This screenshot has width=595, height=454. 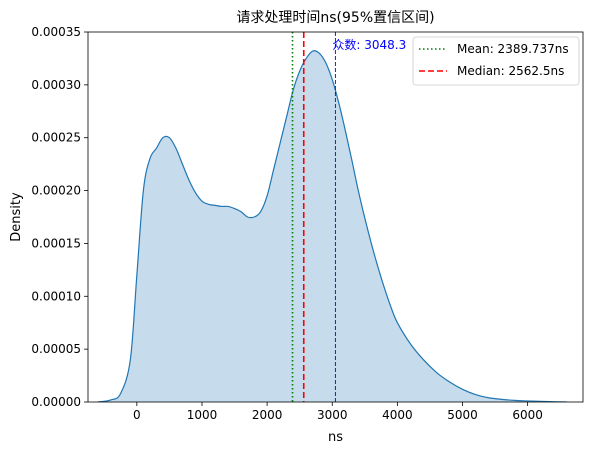 What do you see at coordinates (513, 49) in the screenshot?
I see `legend-label: Mean: 2389.737ns` at bounding box center [513, 49].